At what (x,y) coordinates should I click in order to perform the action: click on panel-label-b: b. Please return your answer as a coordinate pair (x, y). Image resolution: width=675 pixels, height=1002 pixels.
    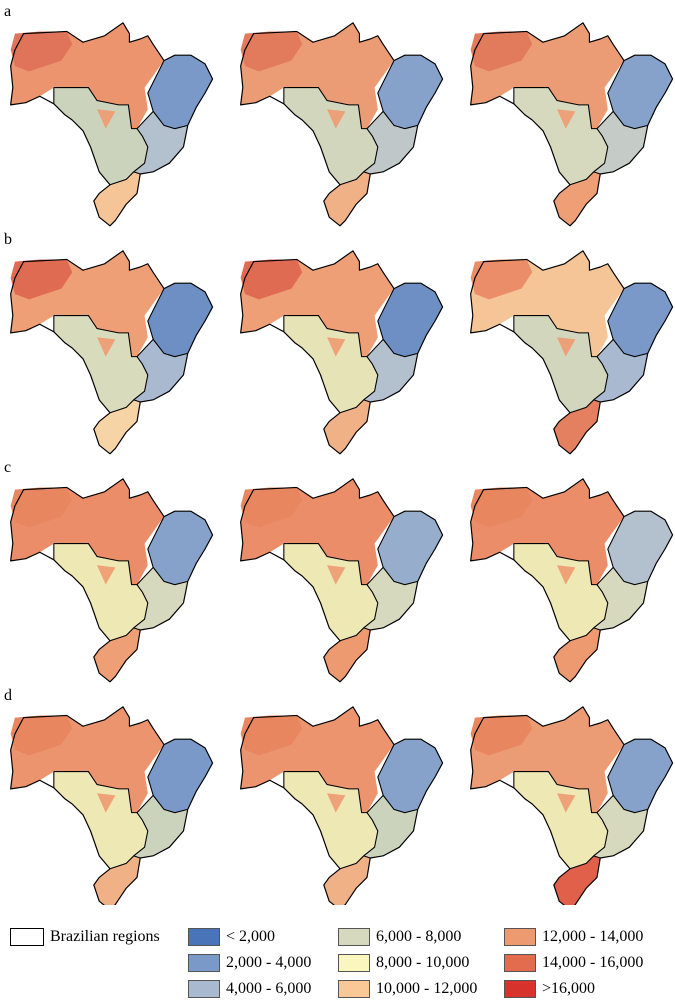
    Looking at the image, I should click on (8, 239).